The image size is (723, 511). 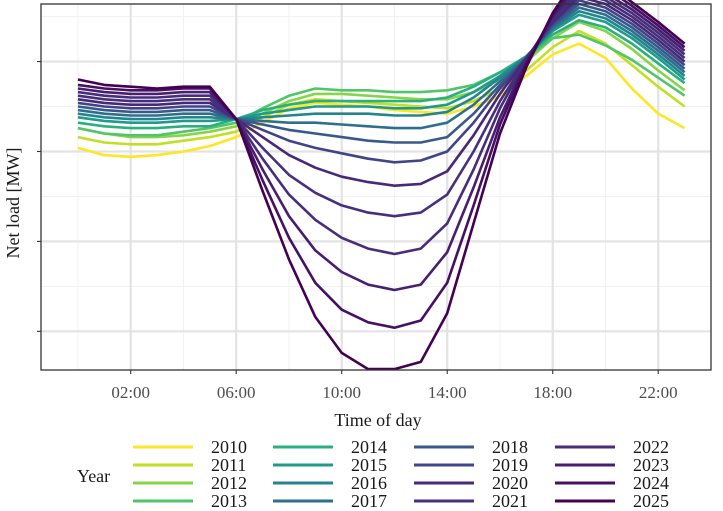 I want to click on legend-item-2013: 2013, so click(x=190, y=501).